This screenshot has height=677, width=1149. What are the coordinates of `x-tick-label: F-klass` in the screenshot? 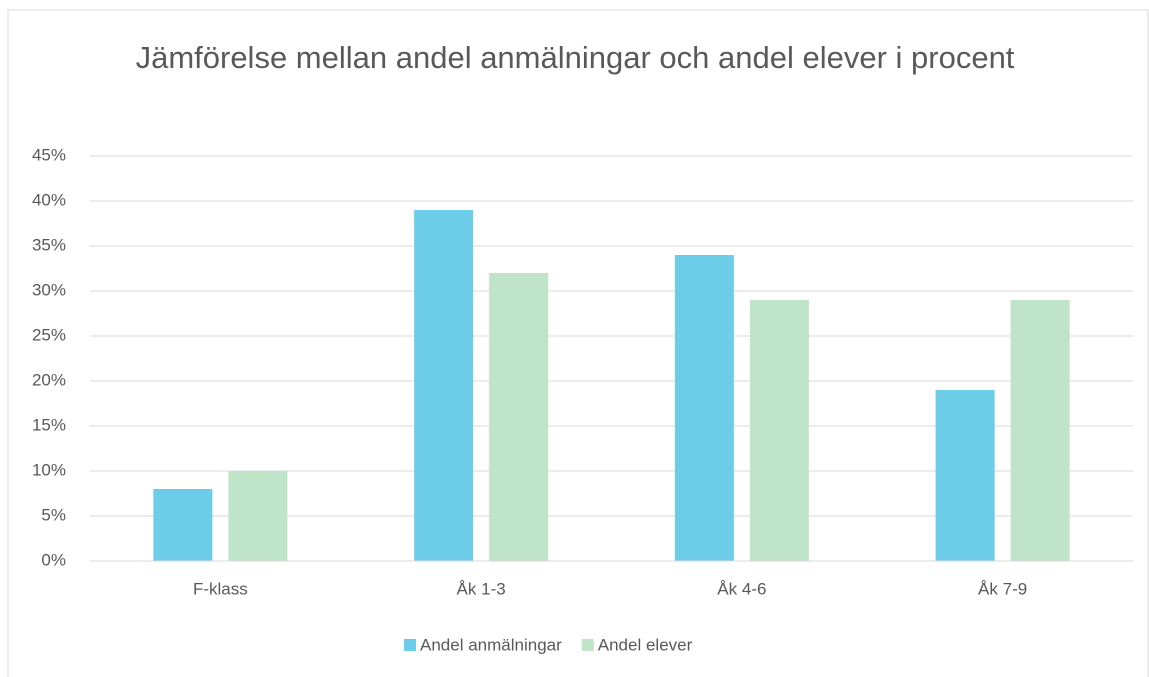 It's located at (220, 588).